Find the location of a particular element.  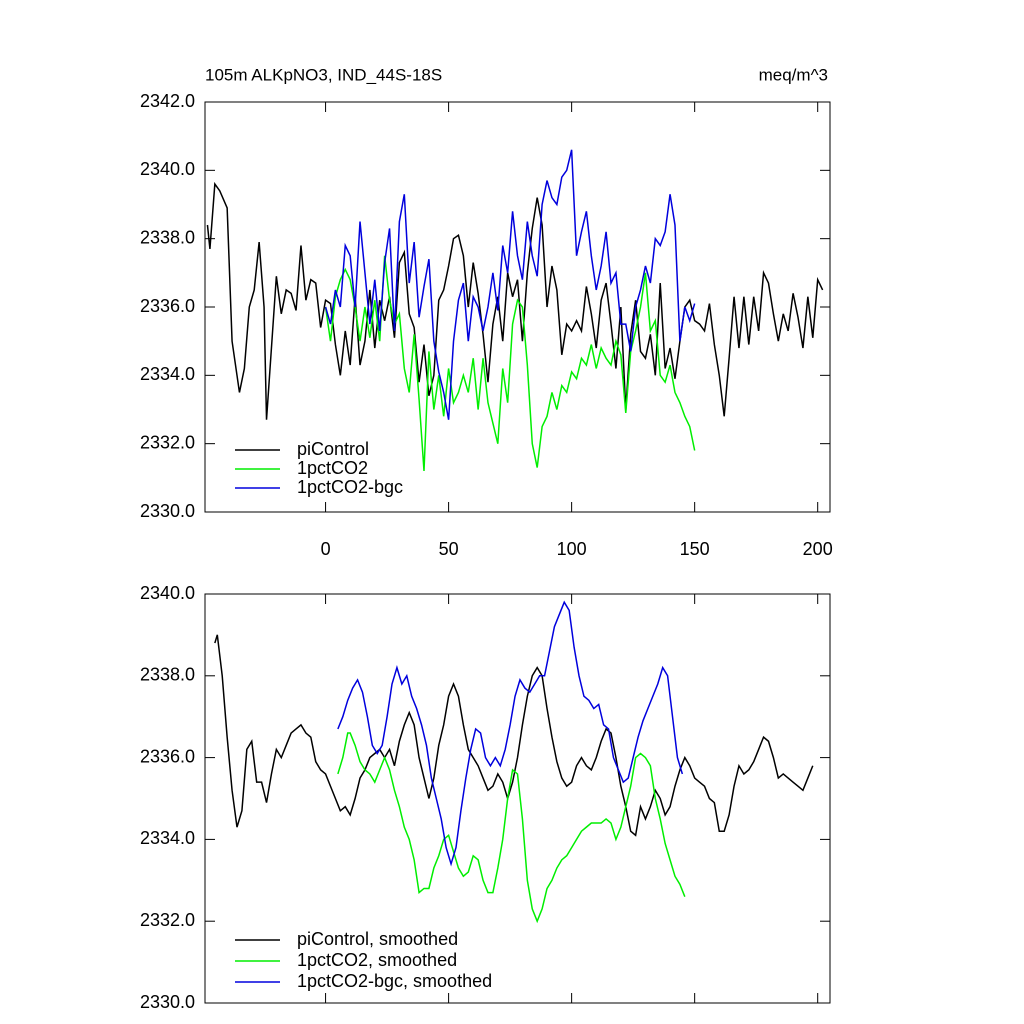

legend-label: 1pctCO2 is located at coordinates (332, 468).